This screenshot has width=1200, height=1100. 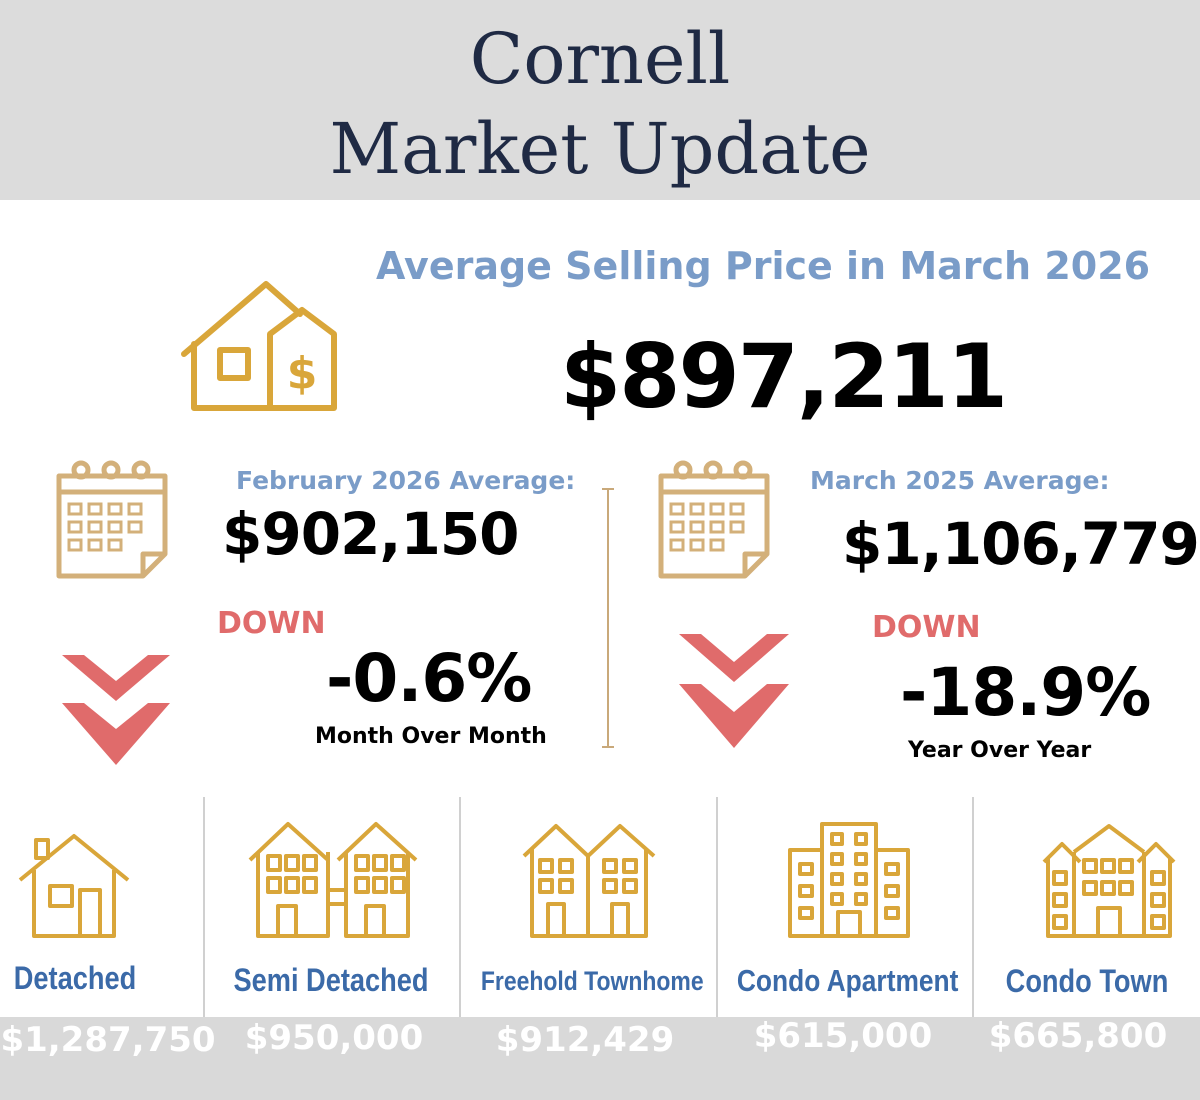 I want to click on type-label-condo-town: Condo Town, so click(x=1087, y=981).